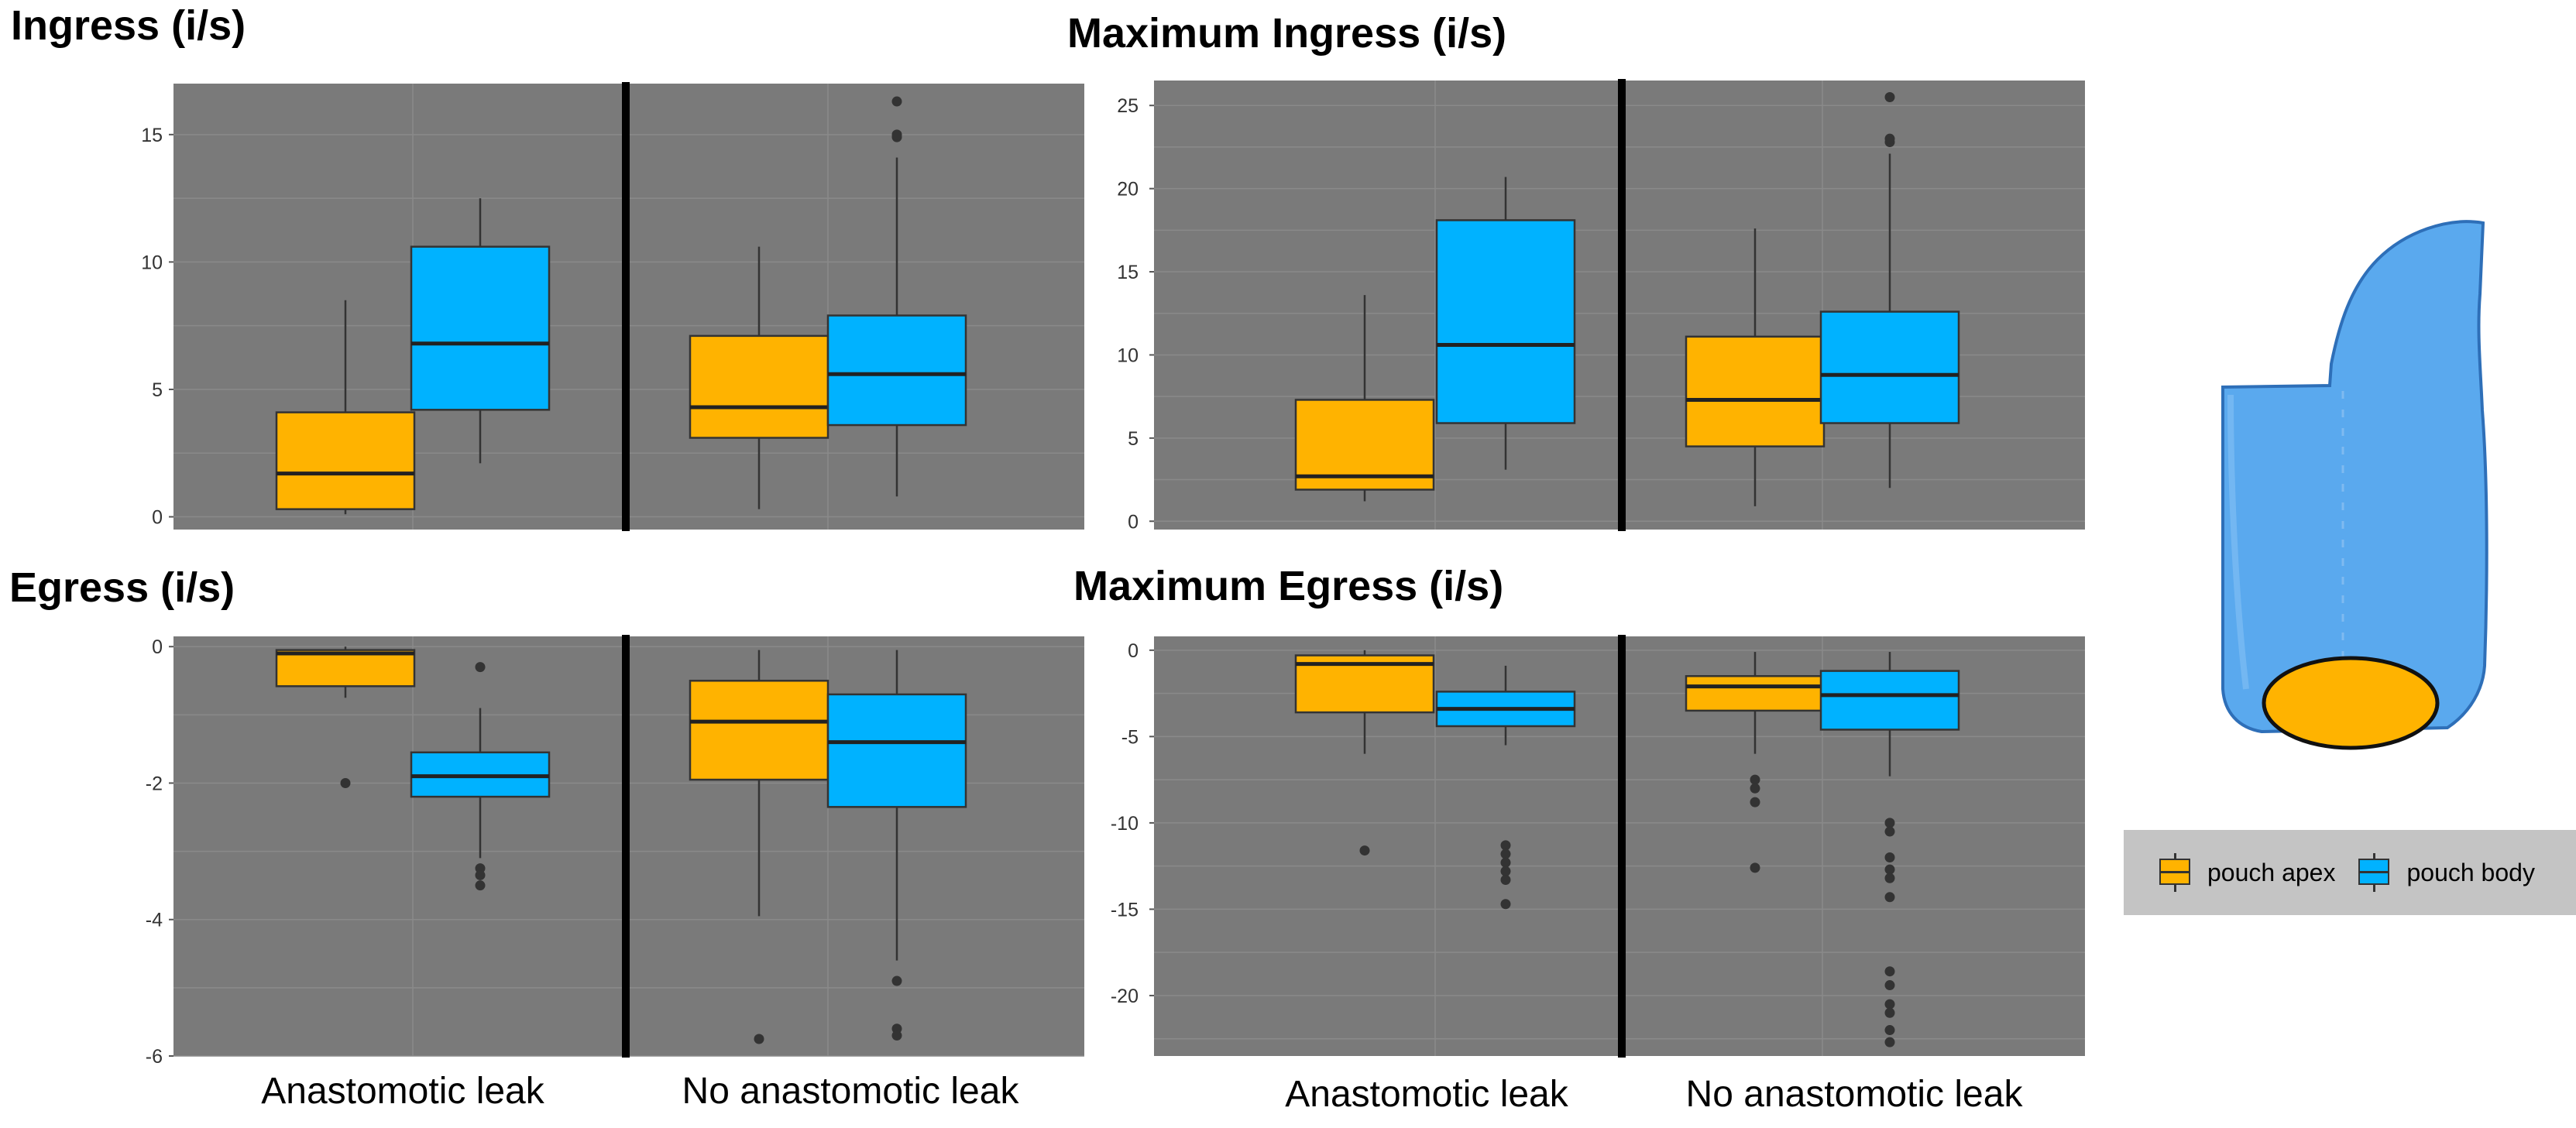 The height and width of the screenshot is (1128, 2576). I want to click on y-tick-label: -4, so click(154, 920).